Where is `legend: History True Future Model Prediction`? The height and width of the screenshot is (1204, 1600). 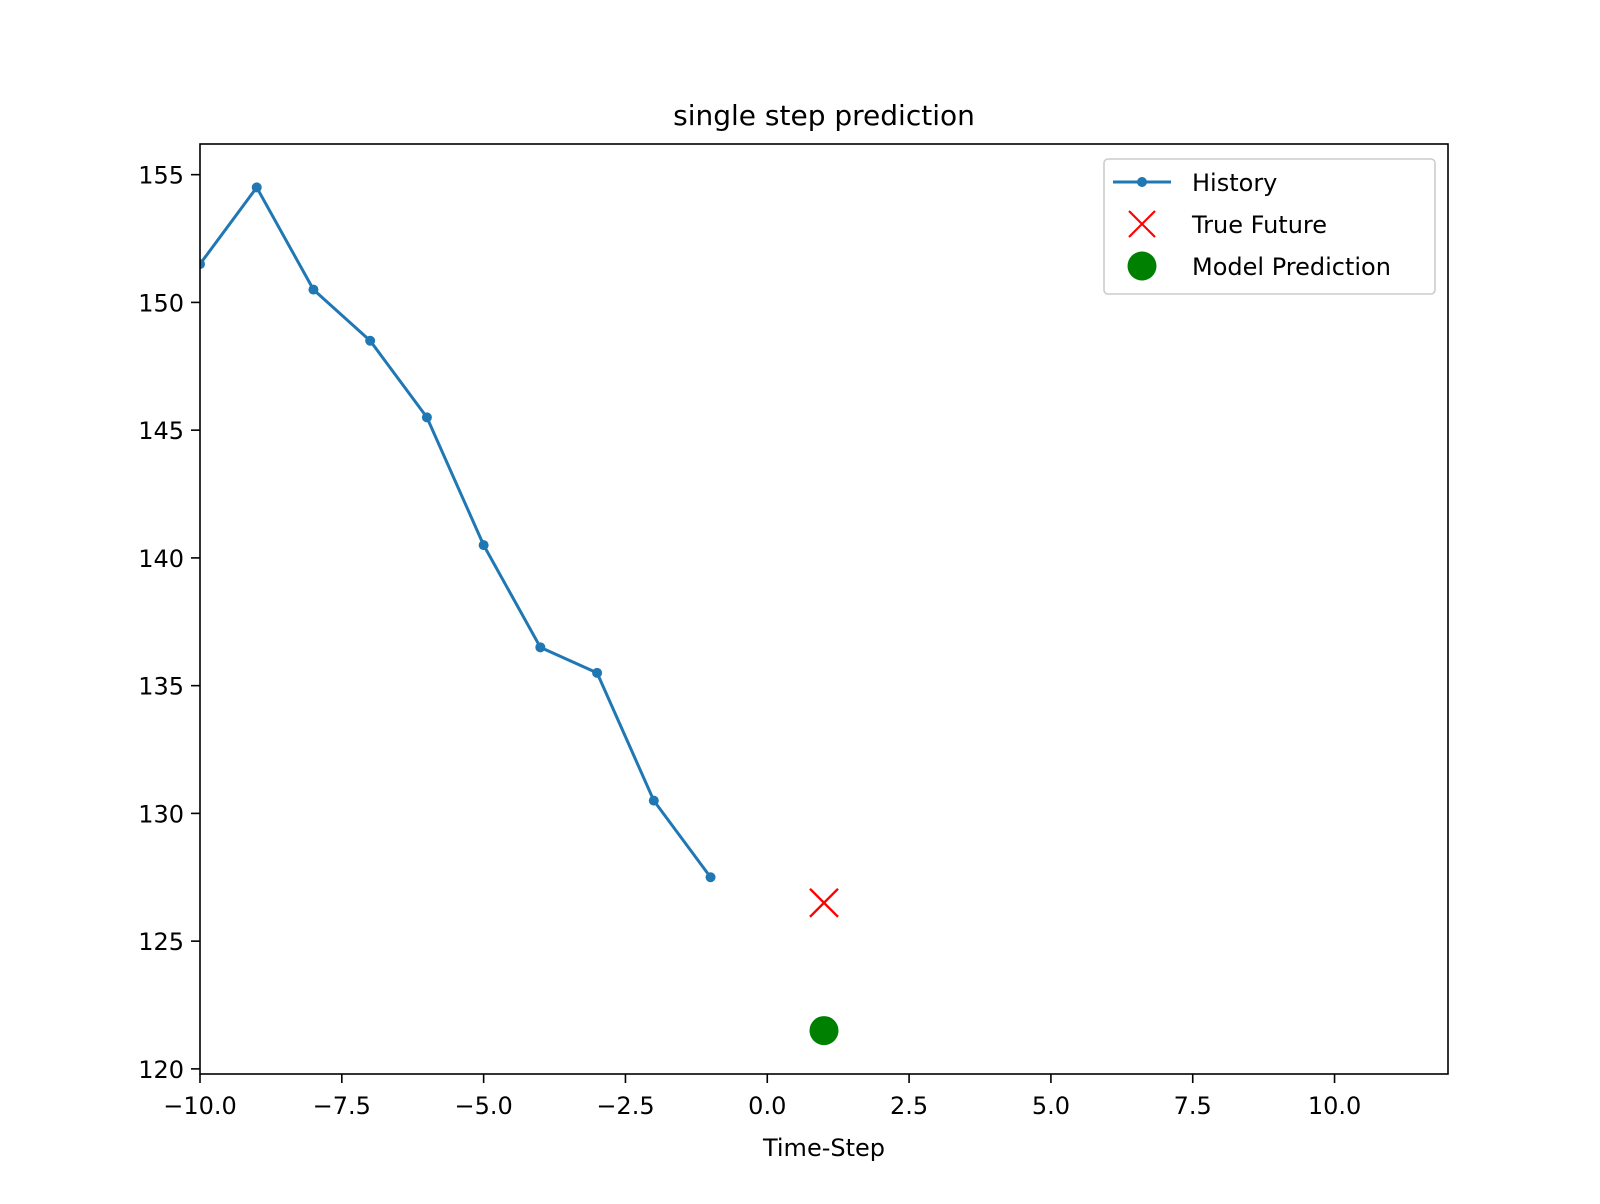
legend: History True Future Model Prediction is located at coordinates (1269, 226).